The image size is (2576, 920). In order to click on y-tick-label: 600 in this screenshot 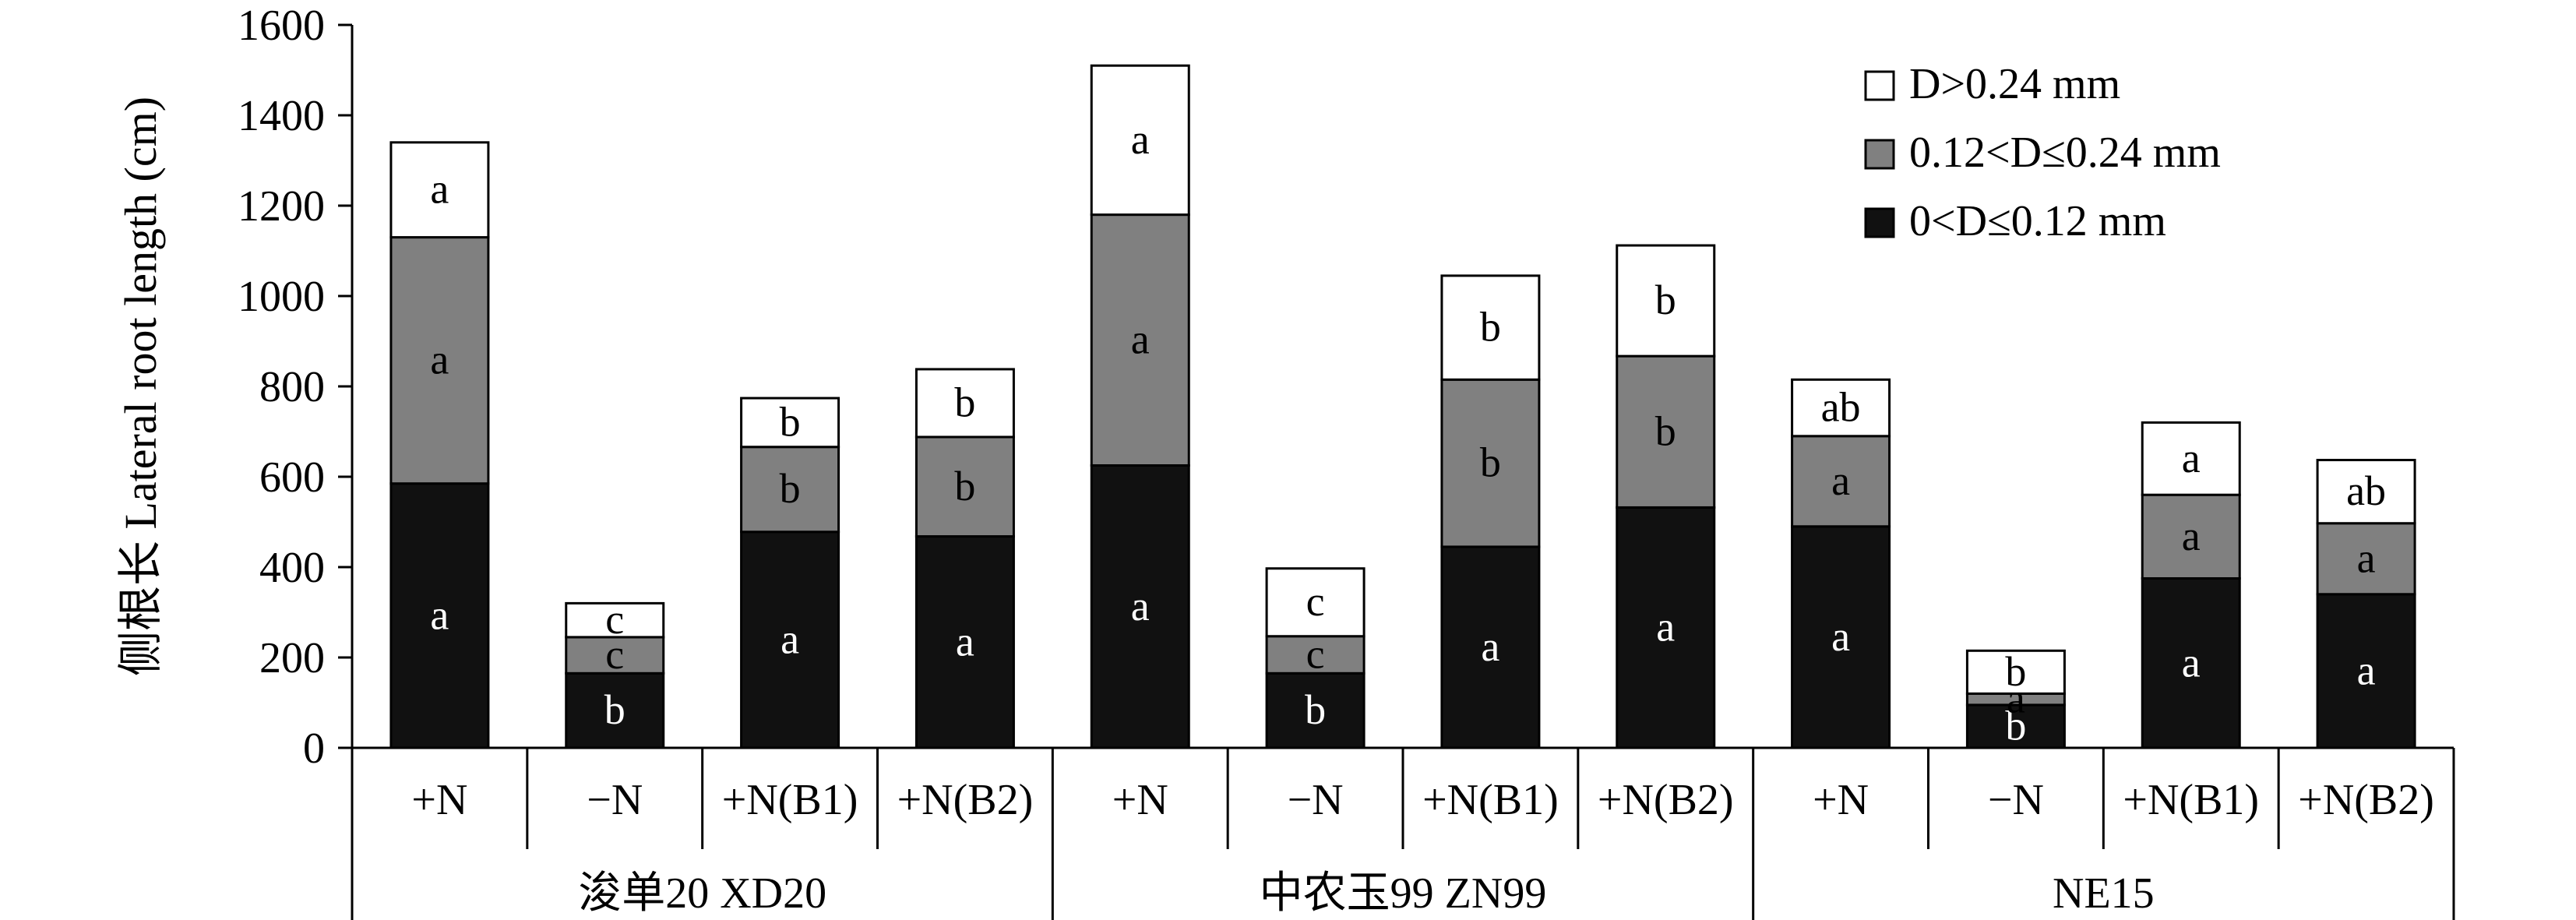, I will do `click(292, 477)`.